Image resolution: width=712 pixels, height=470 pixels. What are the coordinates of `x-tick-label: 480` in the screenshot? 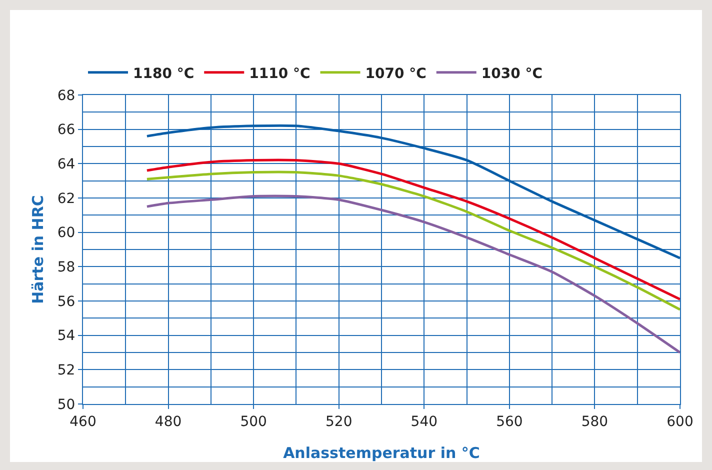 It's located at (168, 422).